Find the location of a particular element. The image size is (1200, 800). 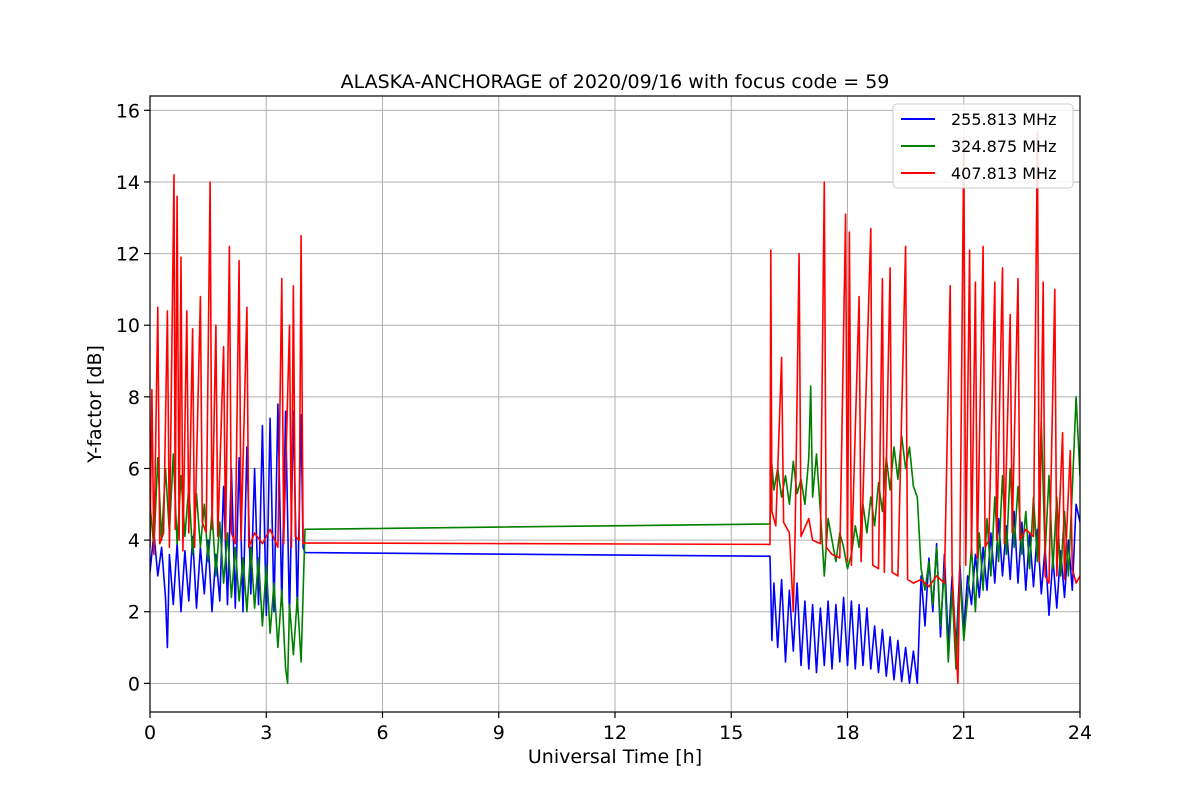

y-tick-label: 10 is located at coordinates (128, 326).